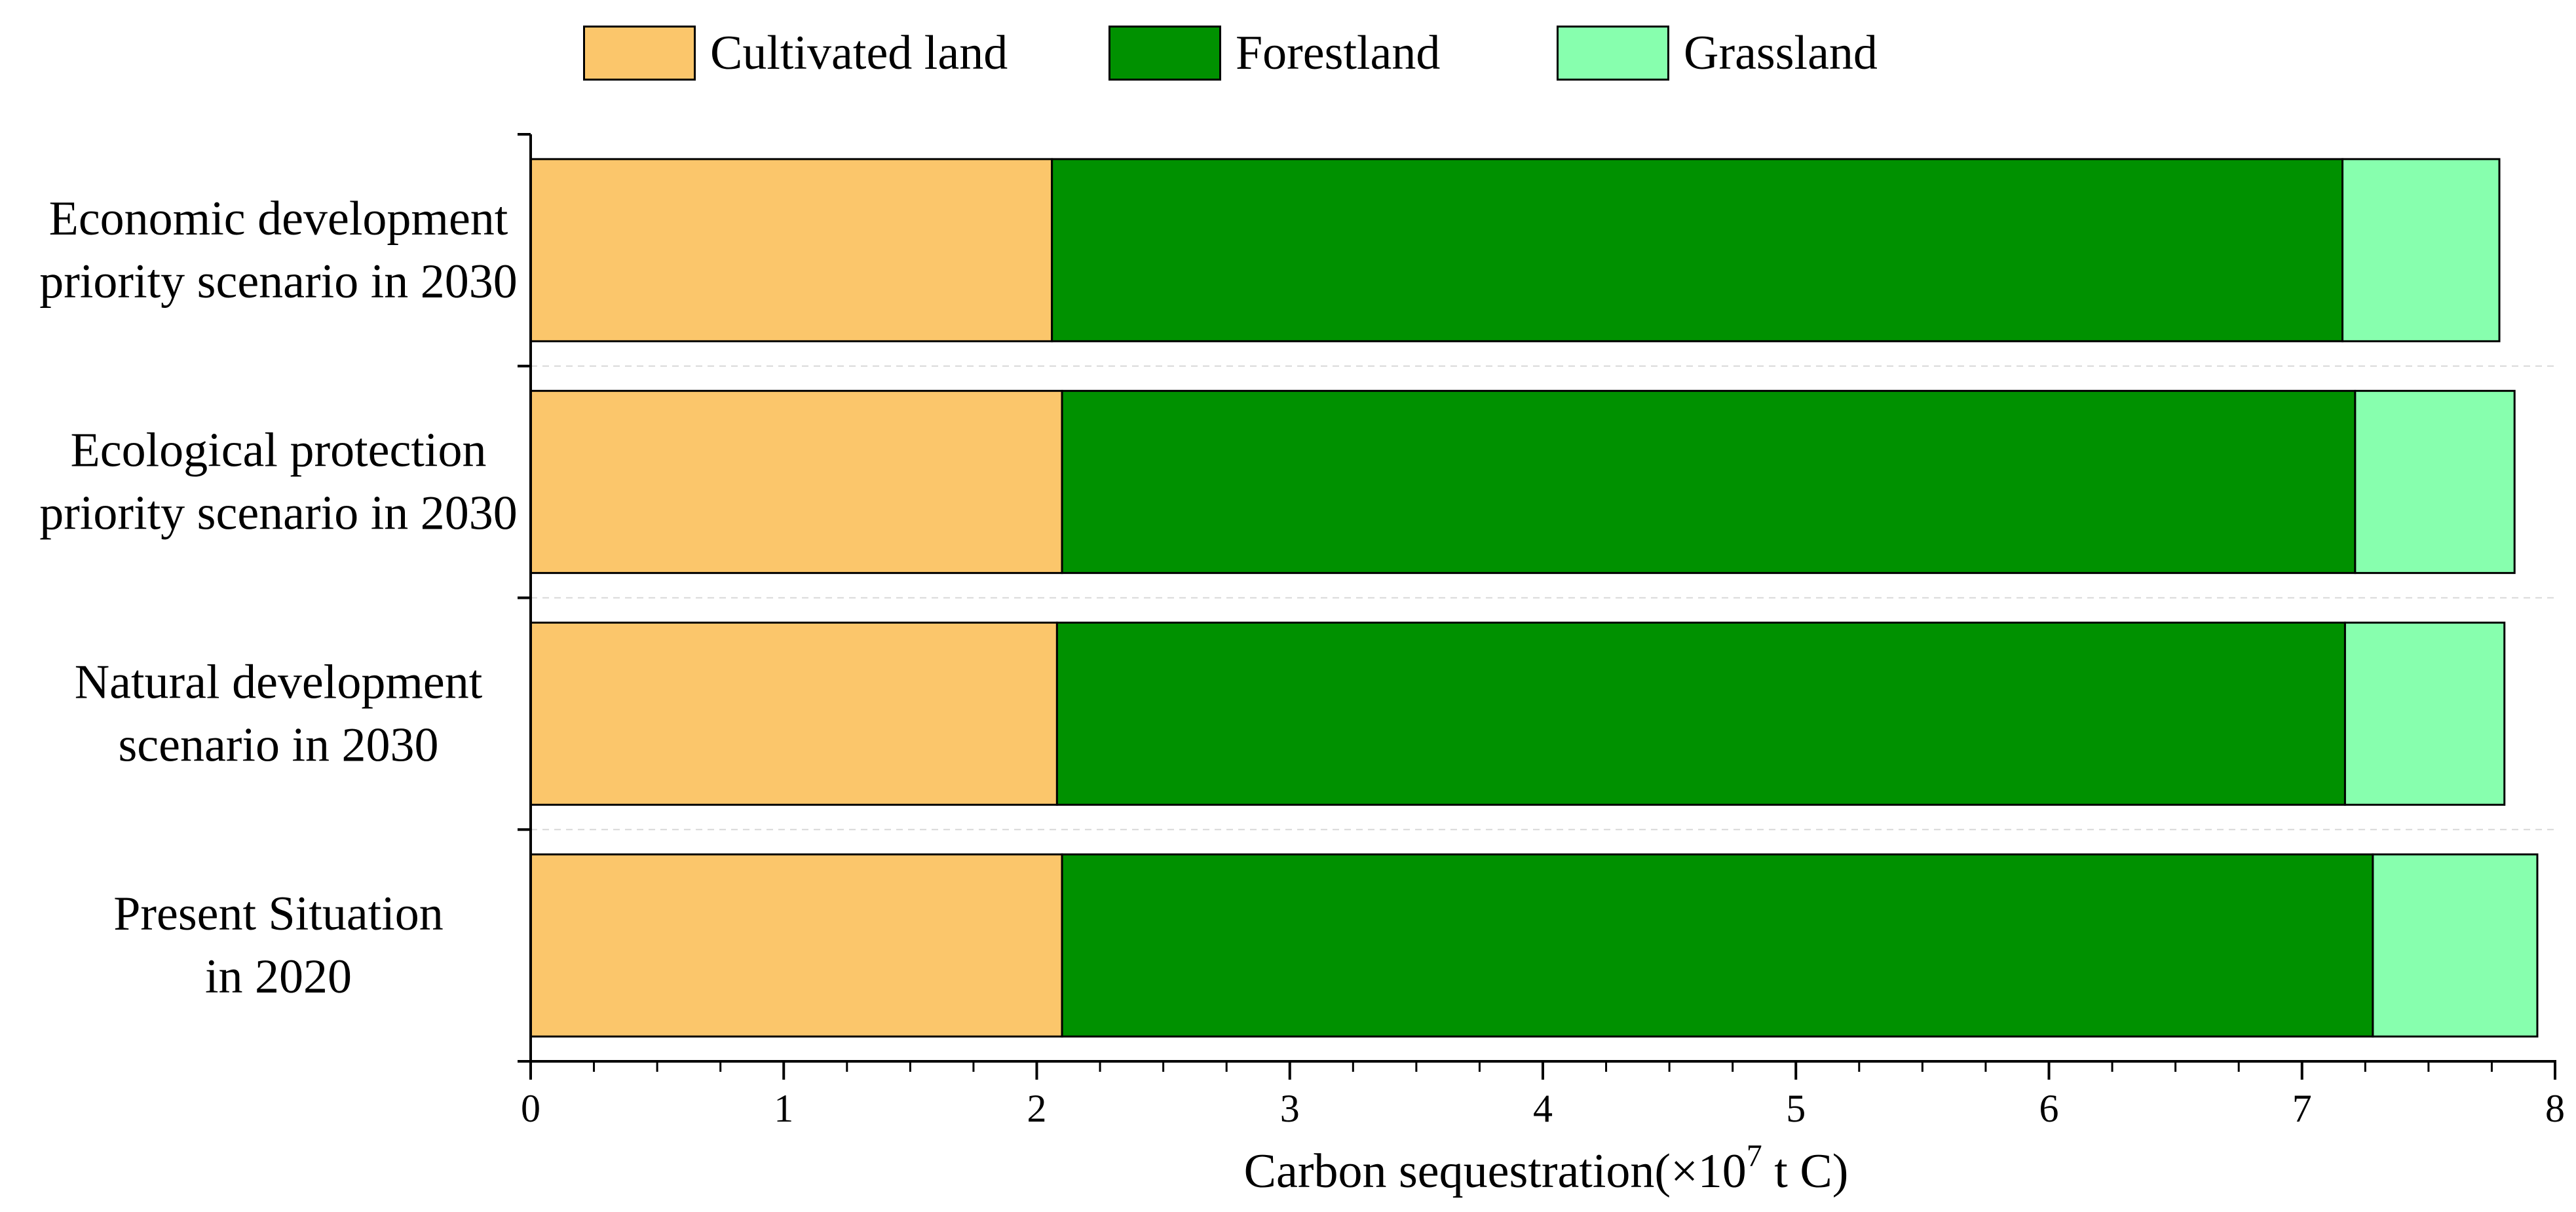  Describe the element at coordinates (1290, 1108) in the screenshot. I see `x-tick-label: 3` at that location.